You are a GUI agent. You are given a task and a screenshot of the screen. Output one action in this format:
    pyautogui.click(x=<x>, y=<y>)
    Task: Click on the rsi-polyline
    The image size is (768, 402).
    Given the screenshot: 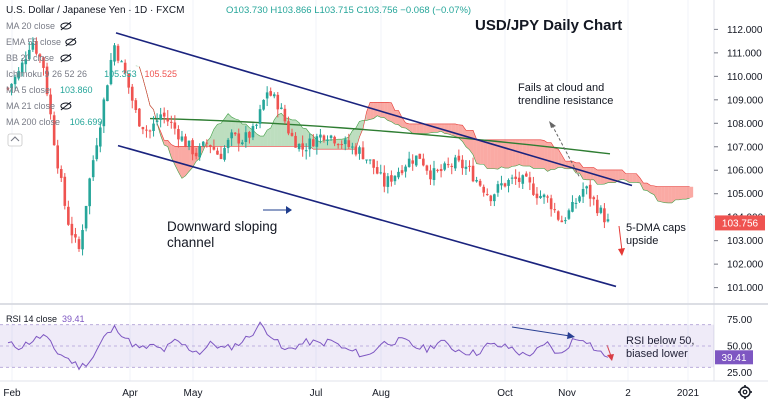 What is the action you would take?
    pyautogui.click(x=308, y=346)
    